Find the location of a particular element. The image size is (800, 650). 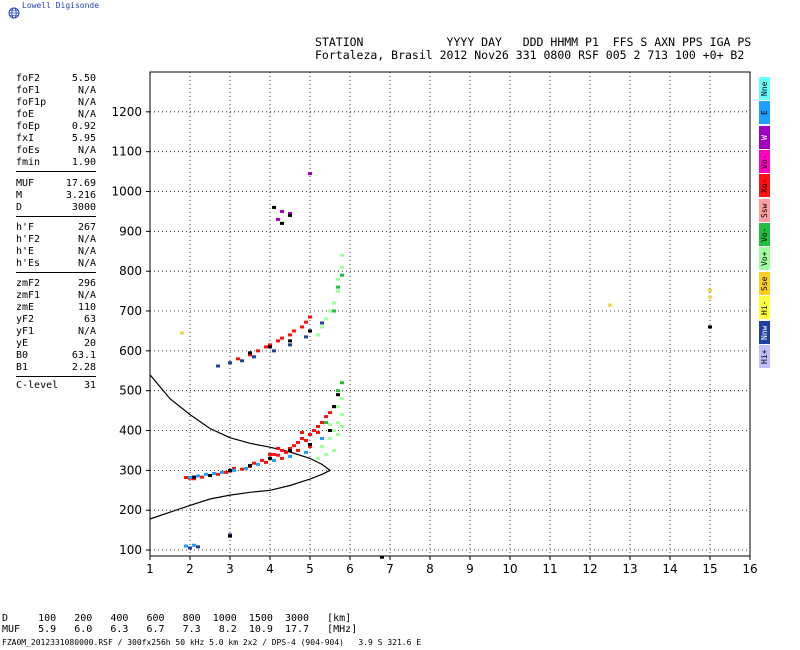

param-value: 267 is located at coordinates (86, 227).